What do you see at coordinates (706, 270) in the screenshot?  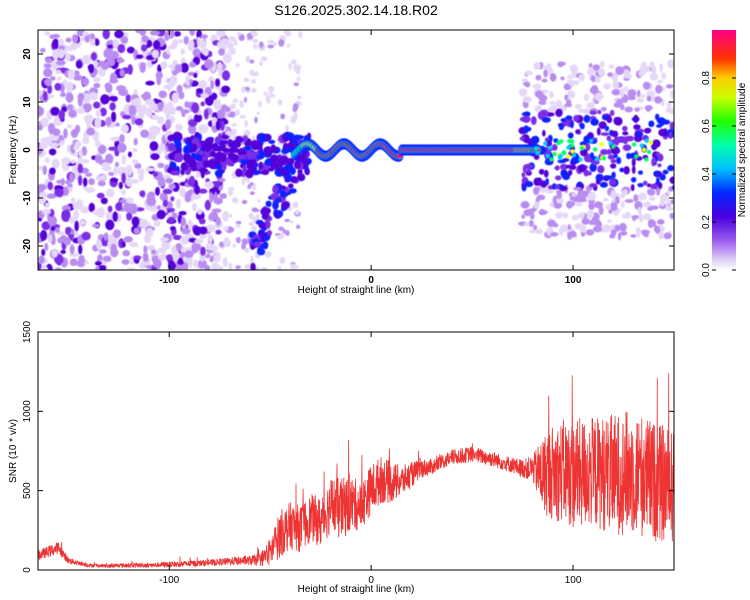 I see `colorbar-tick-label: 0.0` at bounding box center [706, 270].